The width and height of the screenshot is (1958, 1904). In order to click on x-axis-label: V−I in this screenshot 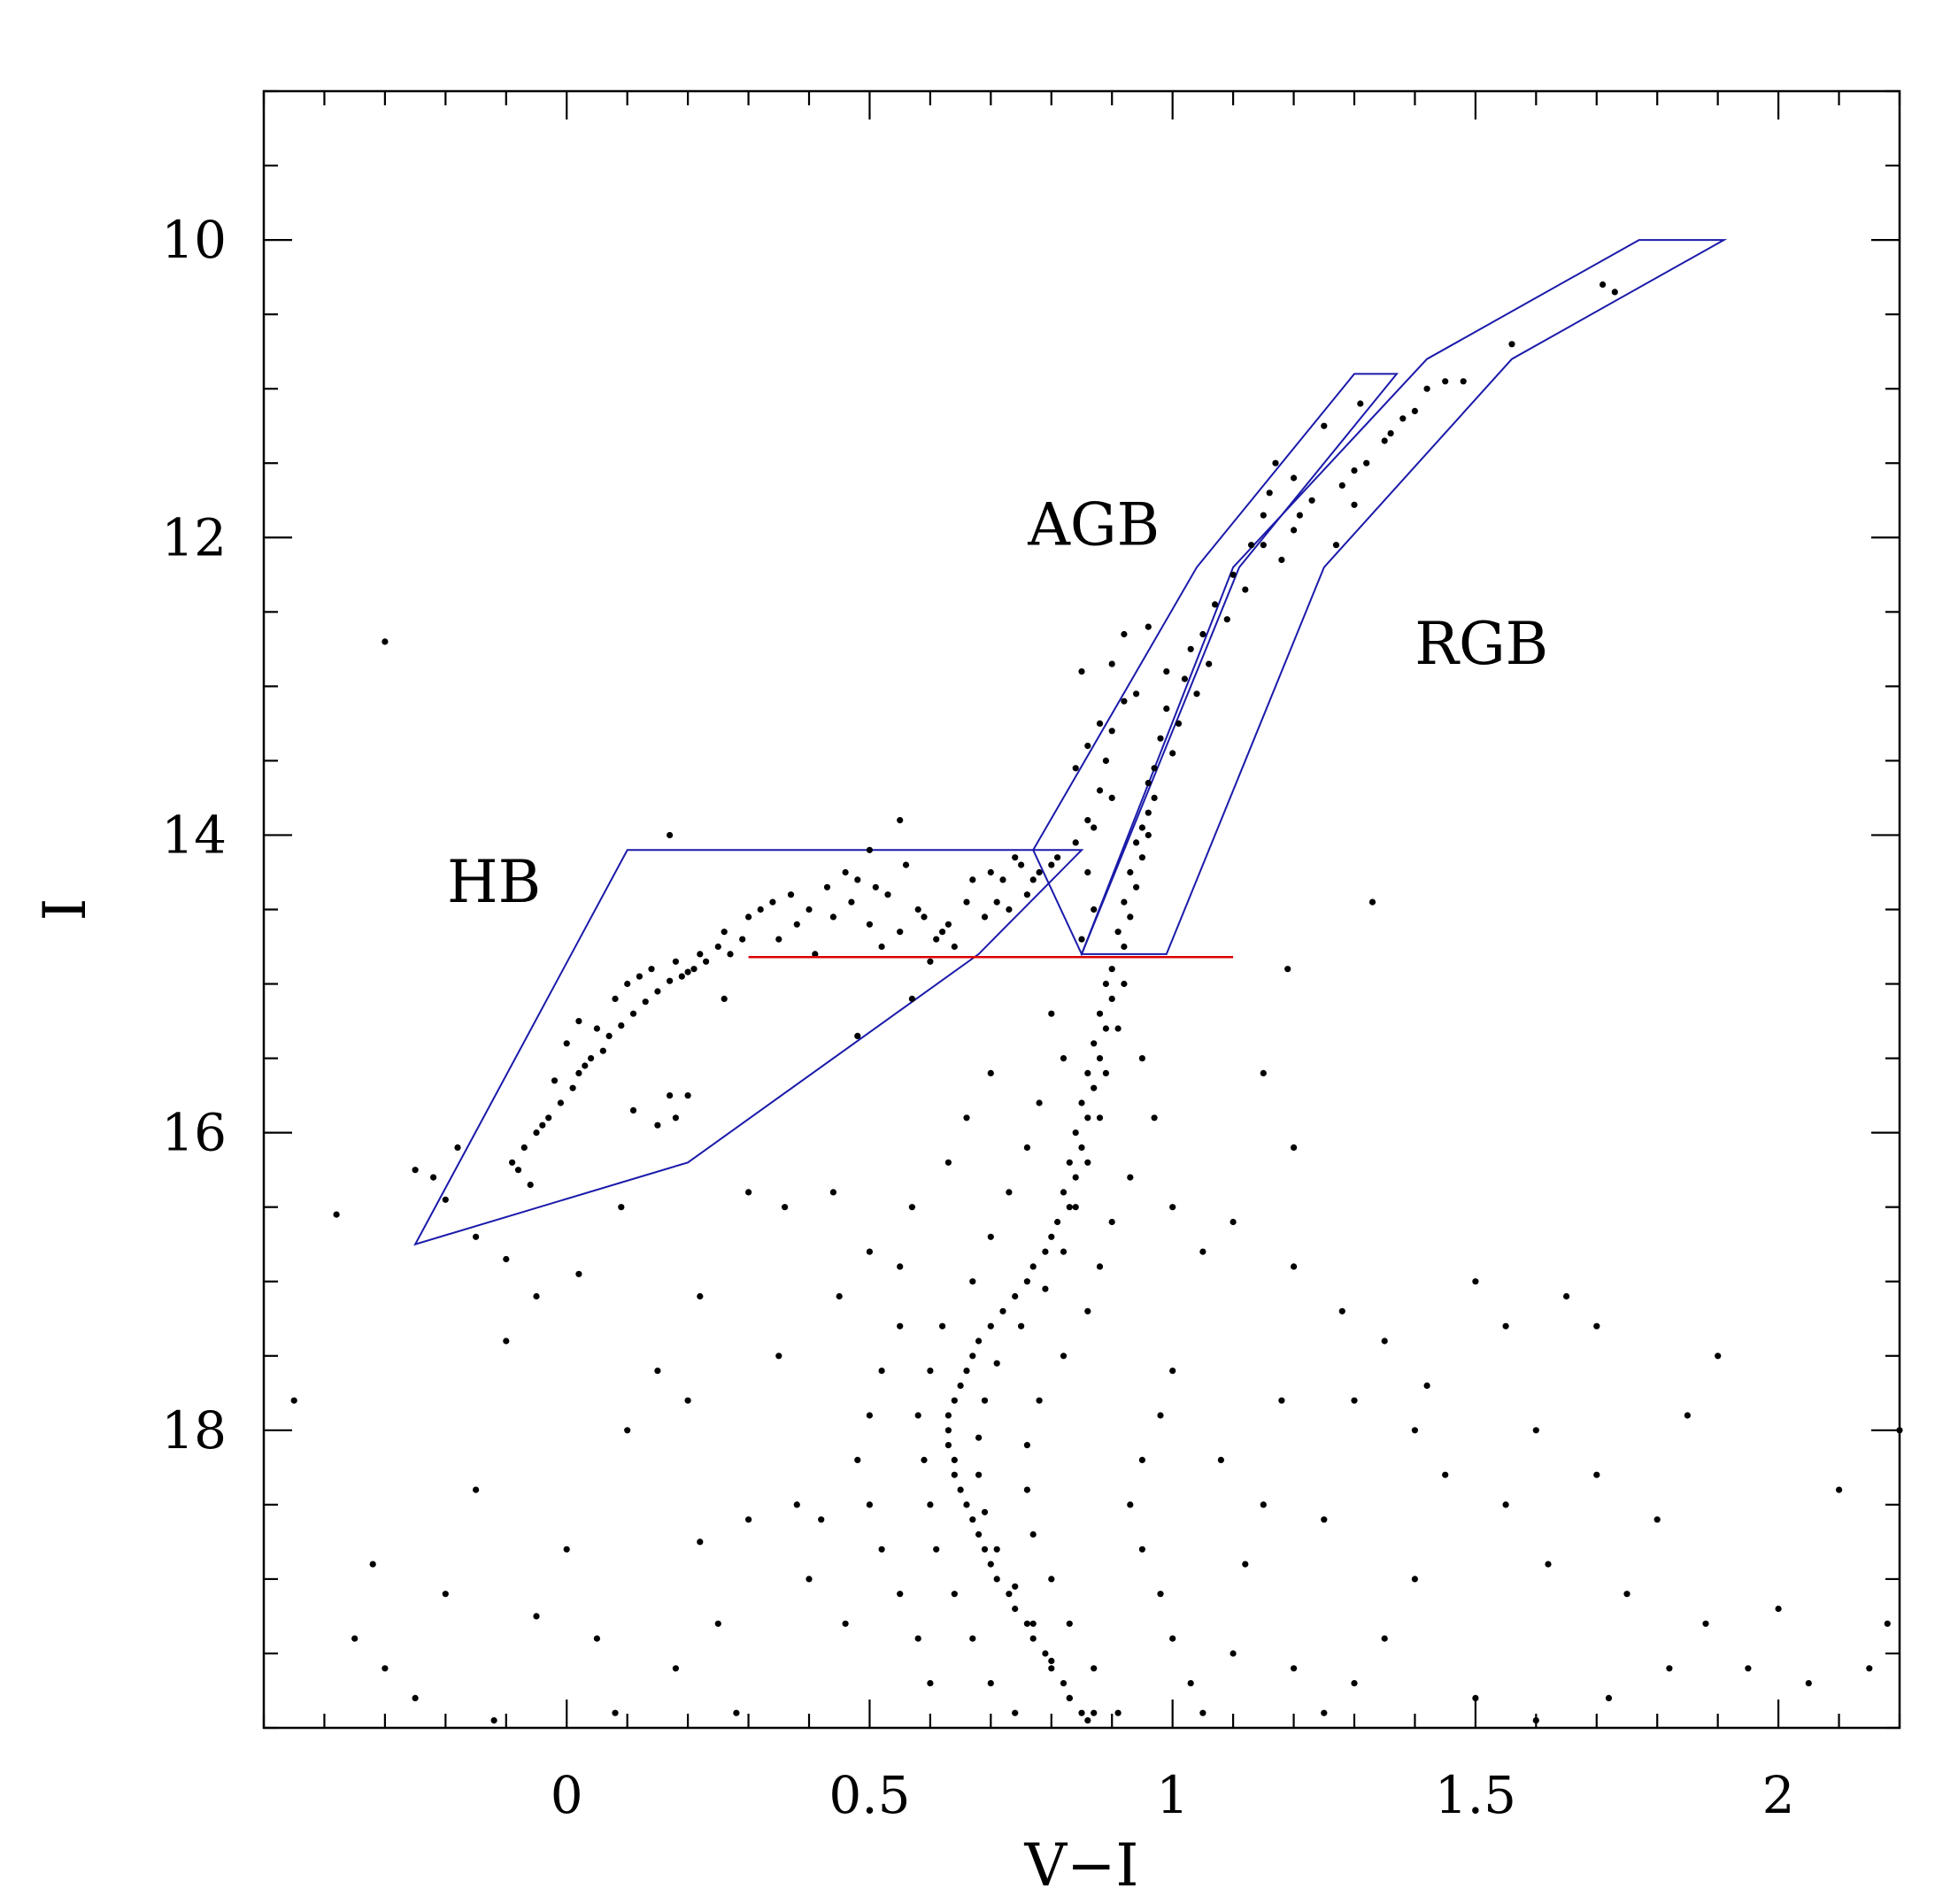, I will do `click(1080, 1865)`.